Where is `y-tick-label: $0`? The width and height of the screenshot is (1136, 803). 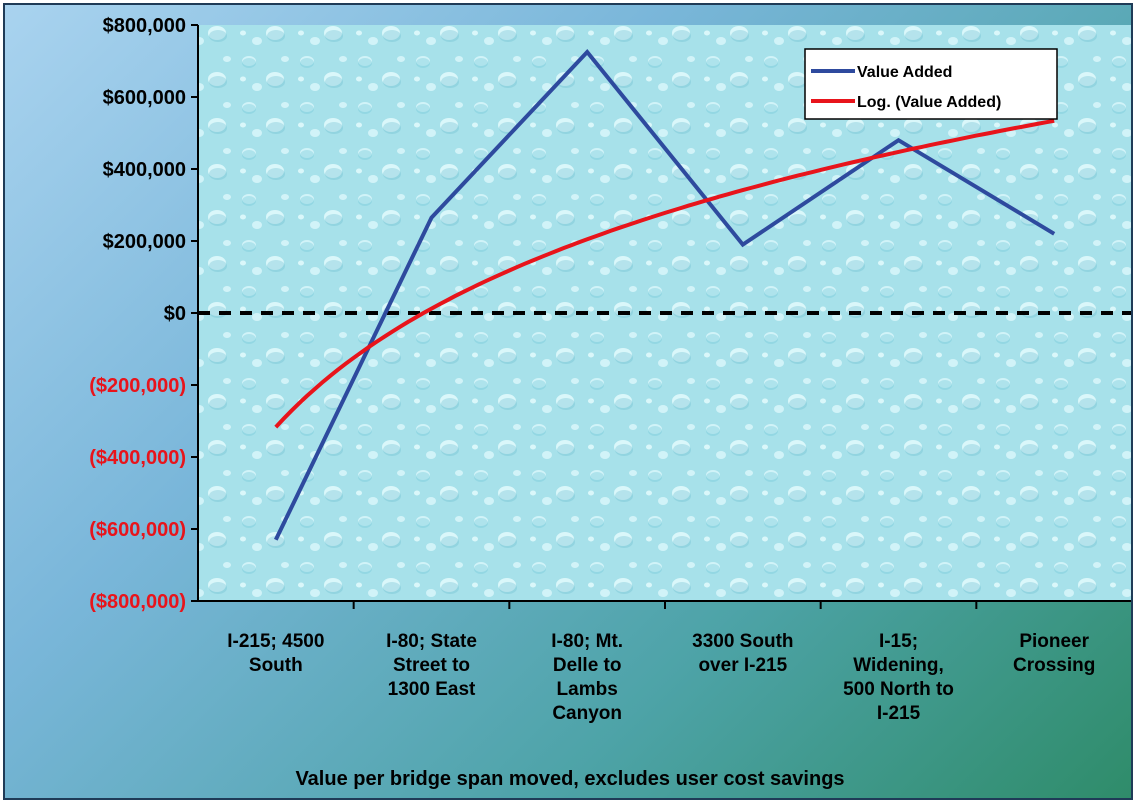
y-tick-label: $0 is located at coordinates (175, 314).